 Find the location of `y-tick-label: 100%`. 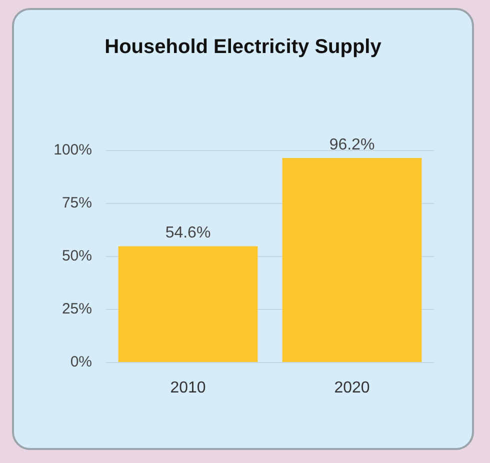

y-tick-label: 100% is located at coordinates (73, 150).